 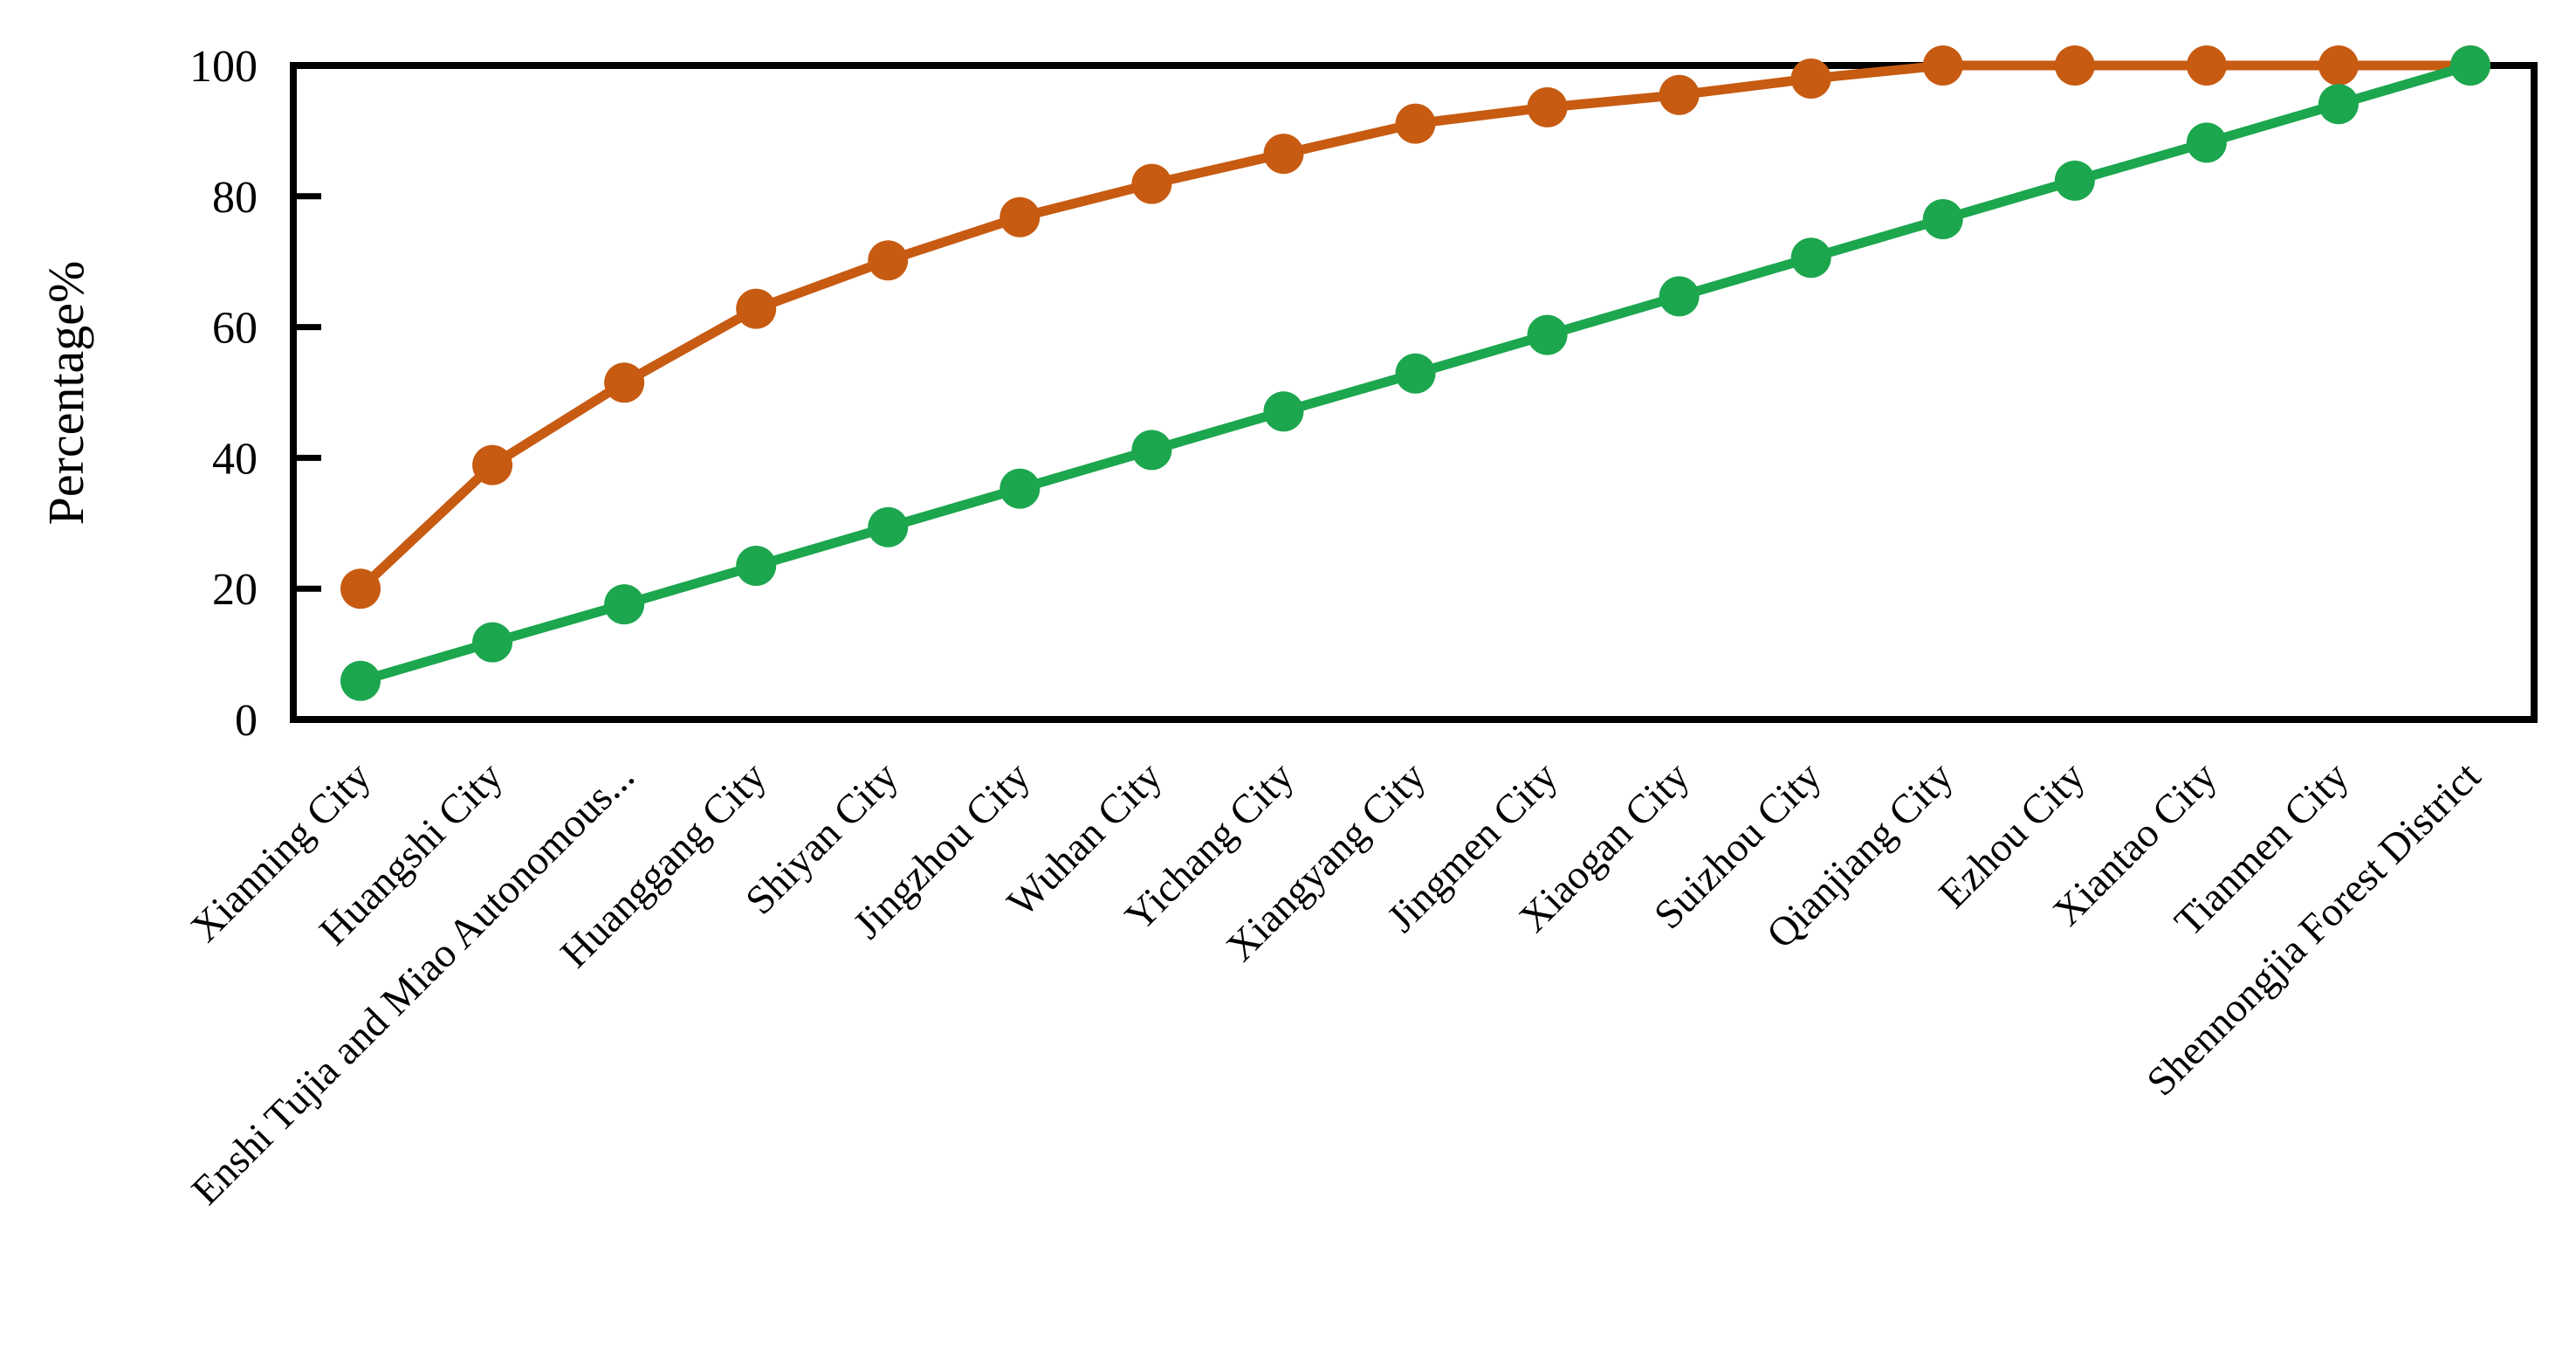 I want to click on y-axis-tick-label: 40, so click(x=235, y=459).